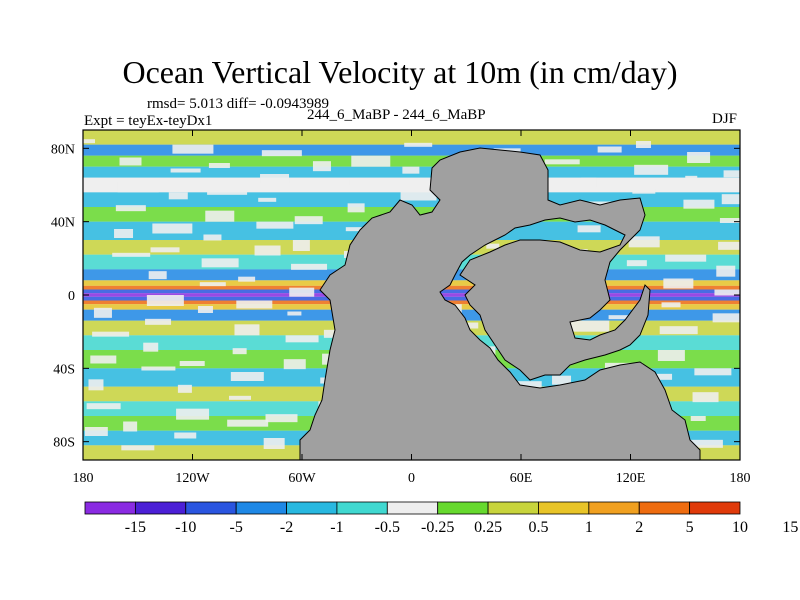 This screenshot has width=800, height=600. What do you see at coordinates (71, 296) in the screenshot?
I see `y-tick-label: 0` at bounding box center [71, 296].